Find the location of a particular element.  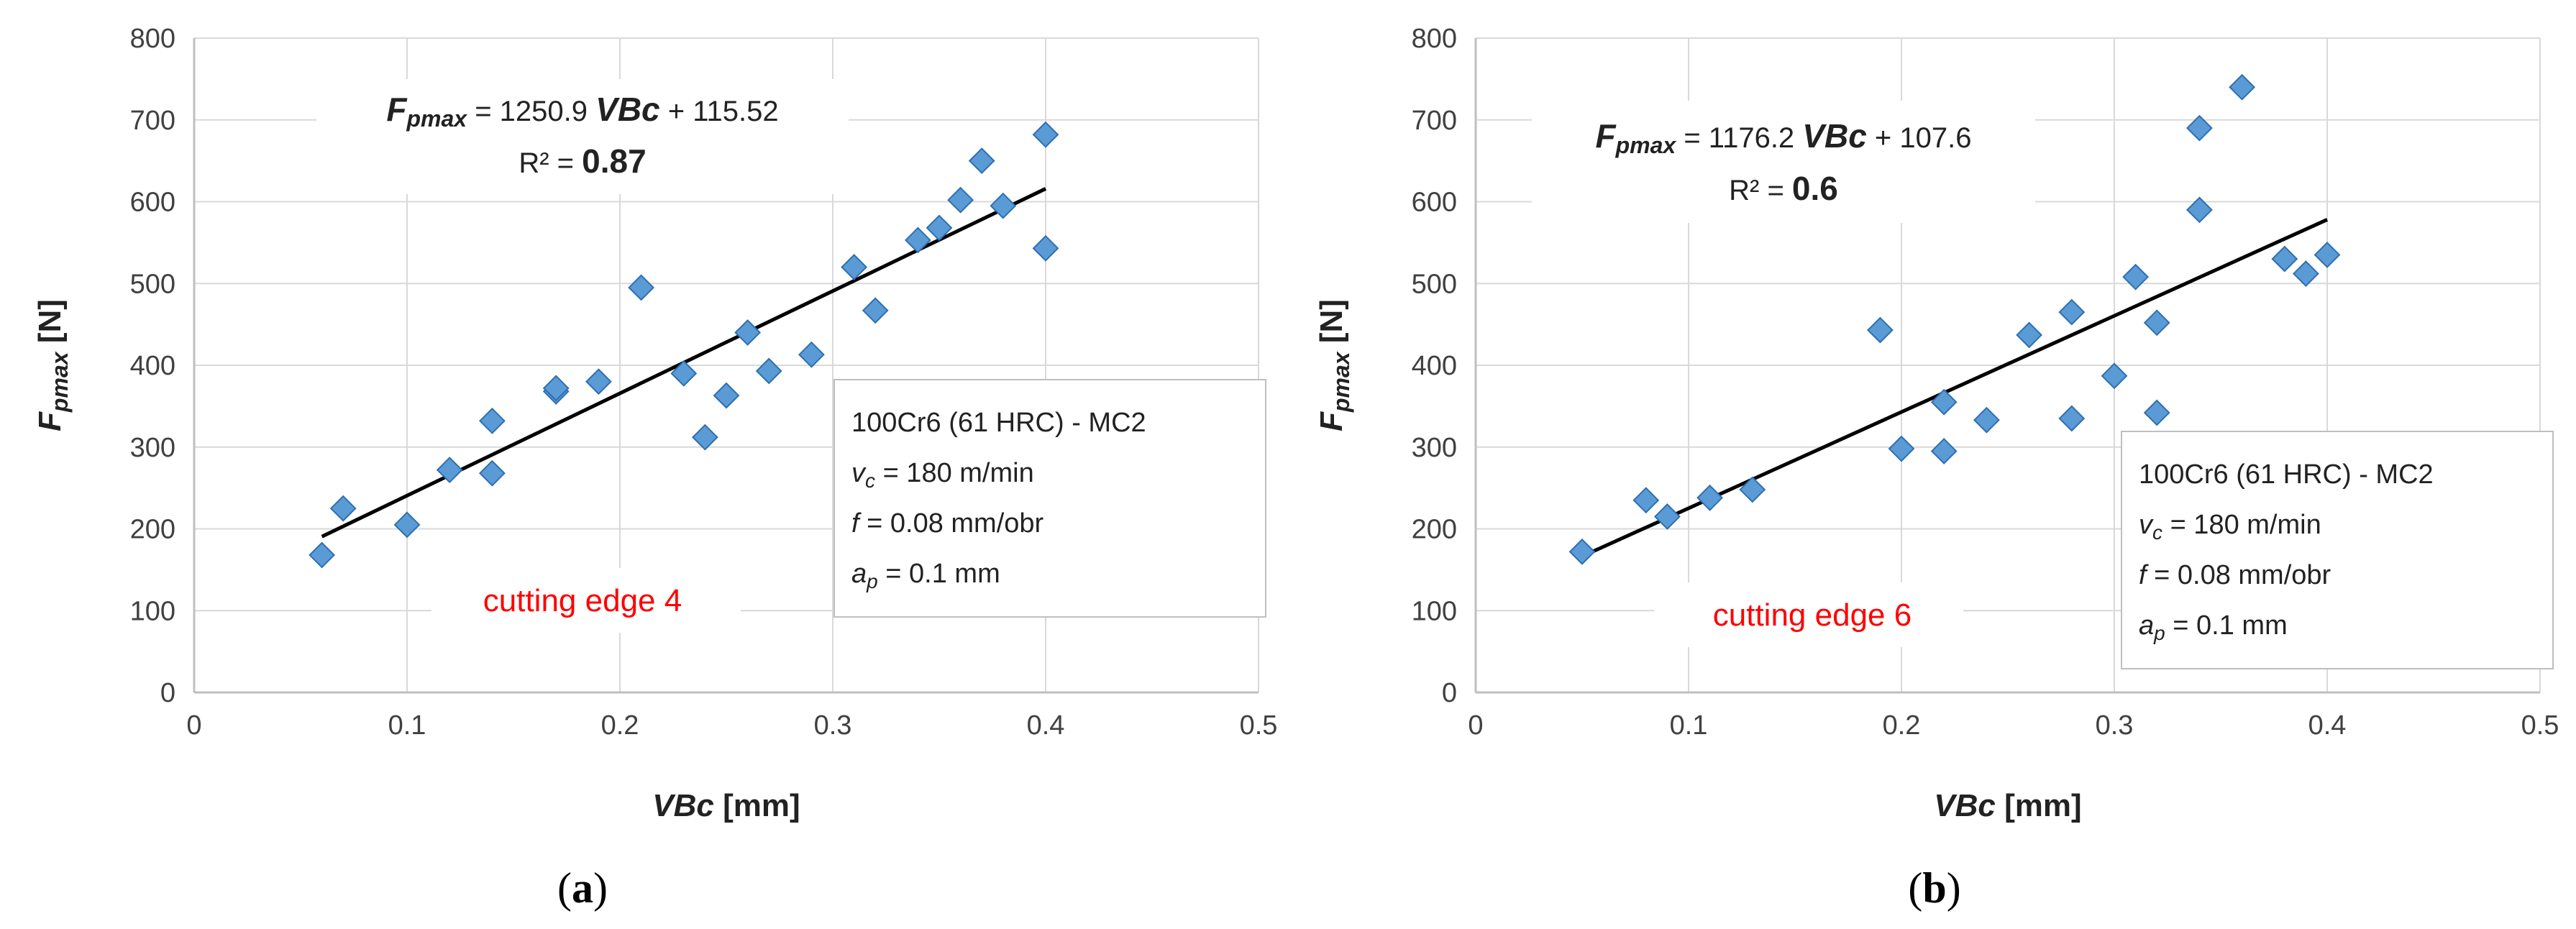

cutting-edge-label: cutting edge 4 is located at coordinates (582, 600).